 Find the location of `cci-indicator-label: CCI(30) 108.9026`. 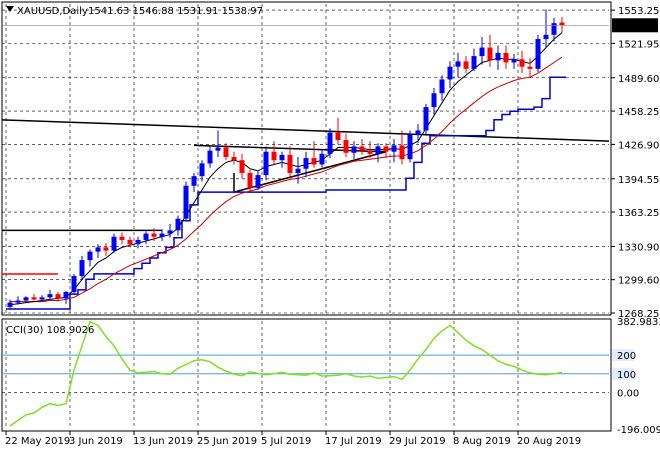

cci-indicator-label: CCI(30) 108.9026 is located at coordinates (50, 330).